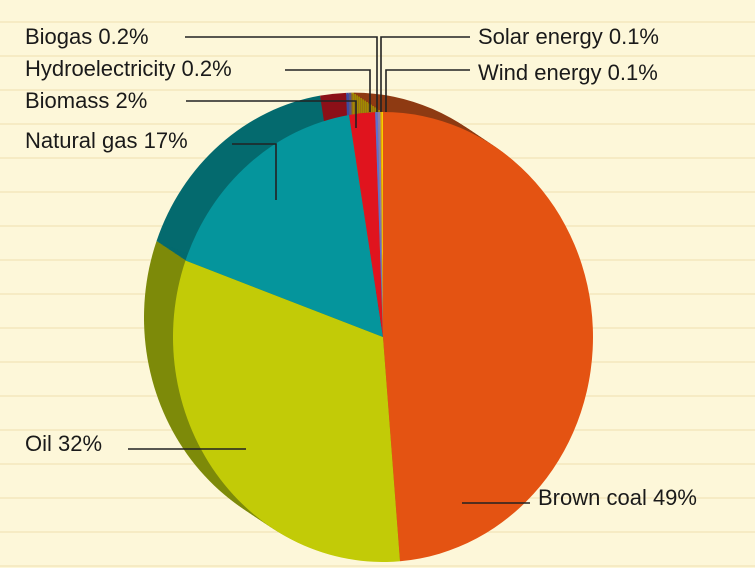 This screenshot has height=568, width=755. I want to click on leader-line-solar-energy, so click(425, 74).